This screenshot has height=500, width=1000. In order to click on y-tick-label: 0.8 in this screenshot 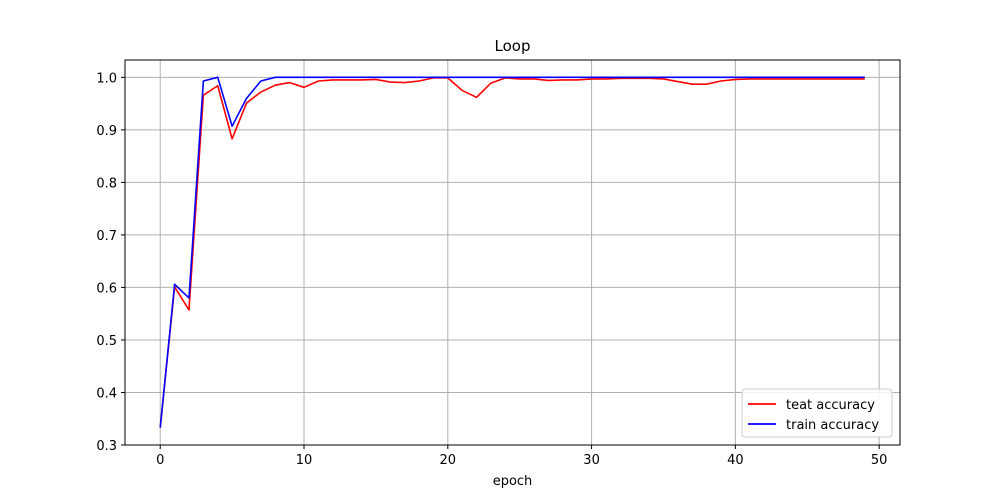, I will do `click(106, 183)`.